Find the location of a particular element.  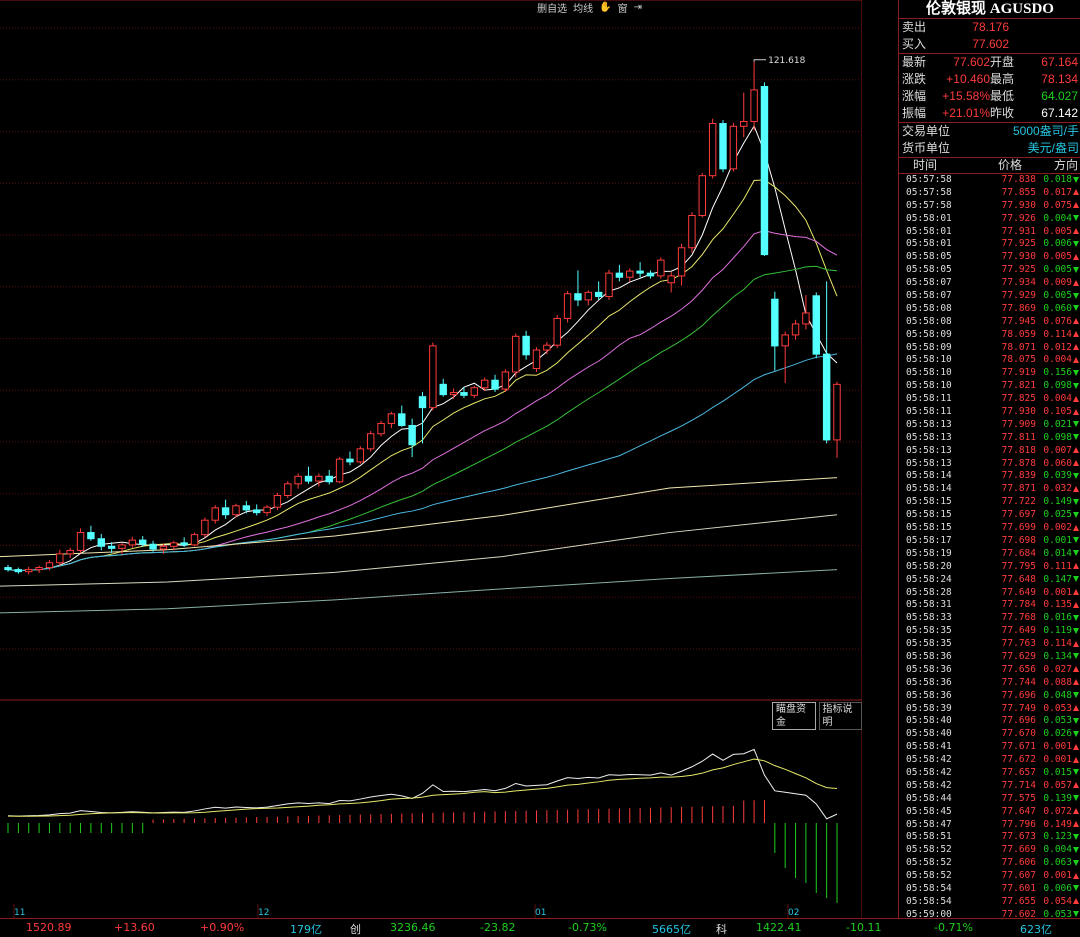

fund-flow-tab: 瞄盘资金 is located at coordinates (794, 716).